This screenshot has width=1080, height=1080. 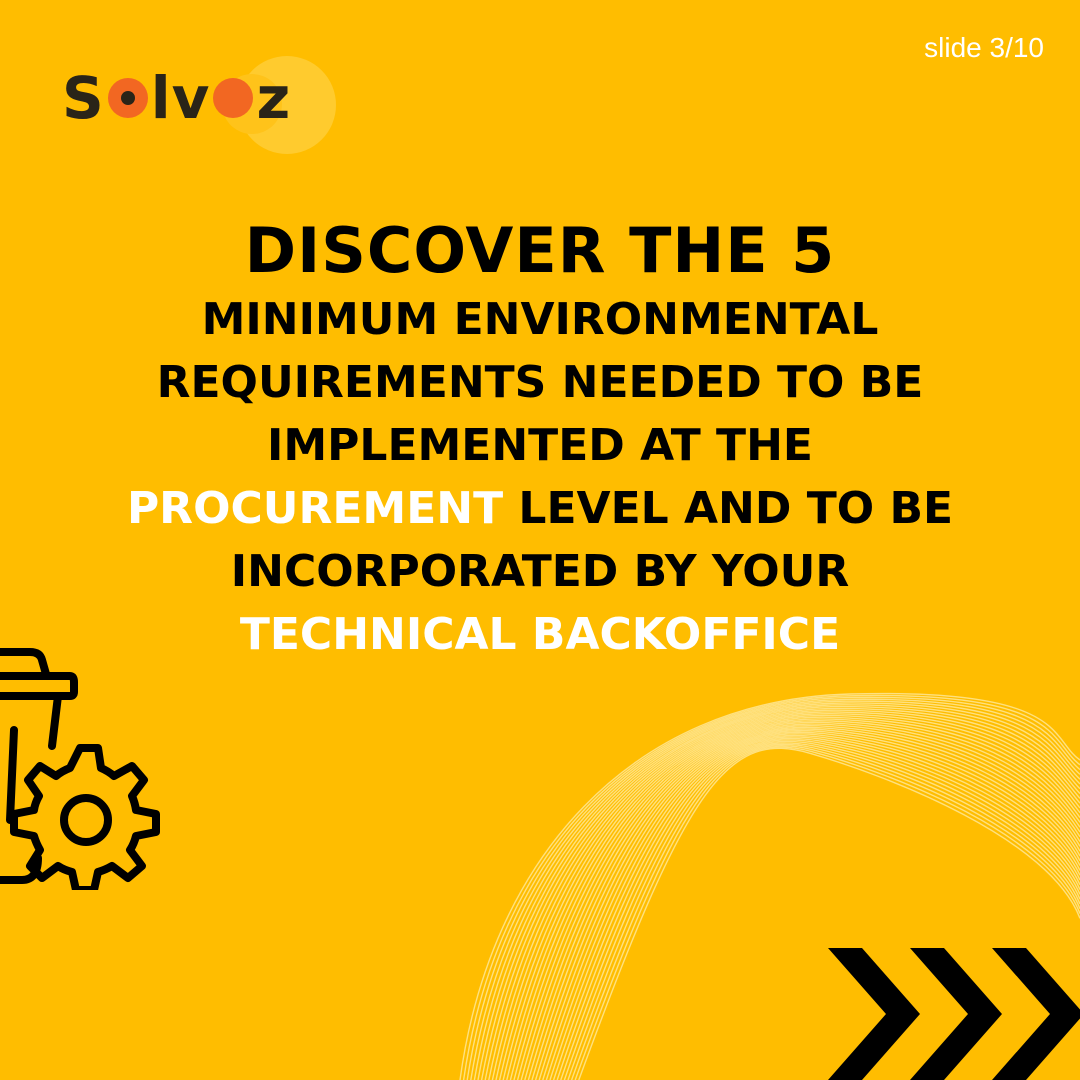 I want to click on trash-bin-gear-icon, so click(x=80, y=769).